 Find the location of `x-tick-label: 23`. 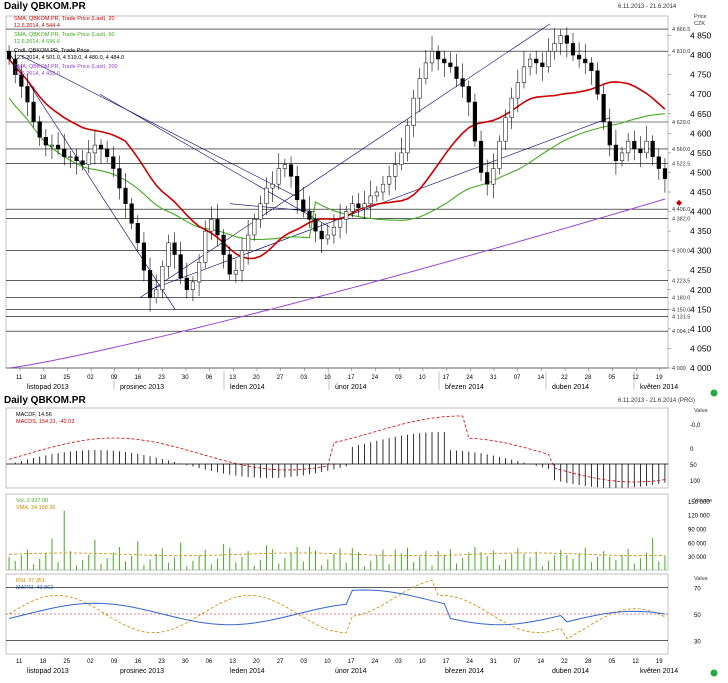

x-tick-label: 23 is located at coordinates (161, 378).